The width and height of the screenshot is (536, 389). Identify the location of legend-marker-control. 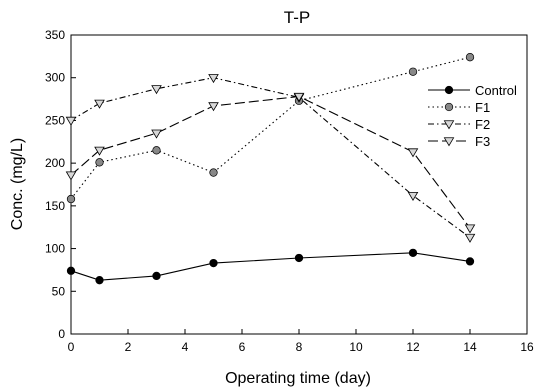
(449, 90).